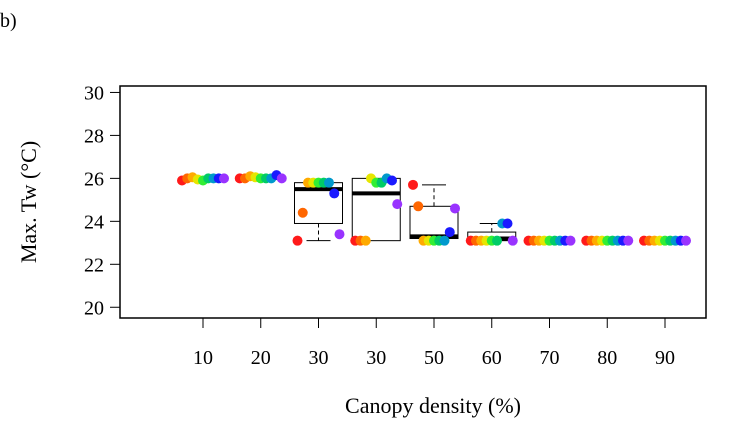  I want to click on x-tick-label: 50, so click(434, 358).